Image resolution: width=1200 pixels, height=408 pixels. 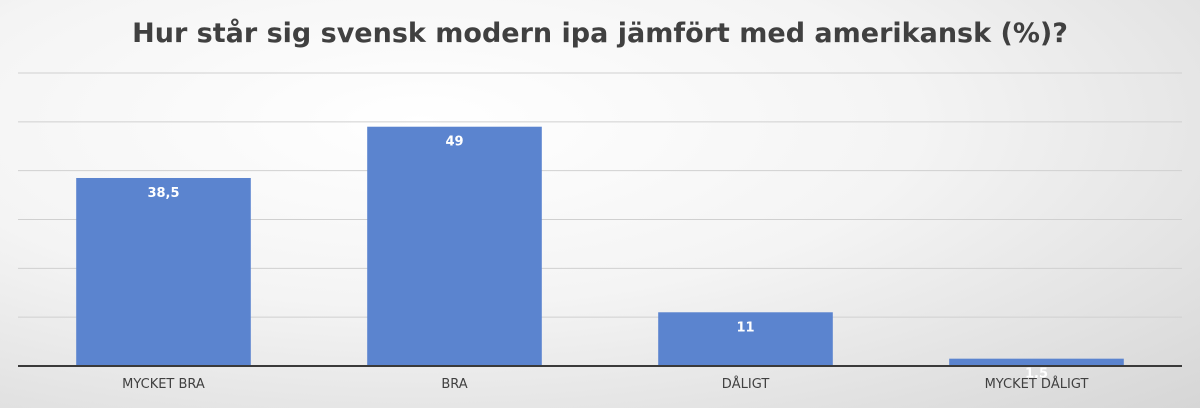 What do you see at coordinates (605, 384) in the screenshot?
I see `x-tick-labels: MYCKET BRA BRA DÅLIGT MYCKET DÅLIGT` at bounding box center [605, 384].